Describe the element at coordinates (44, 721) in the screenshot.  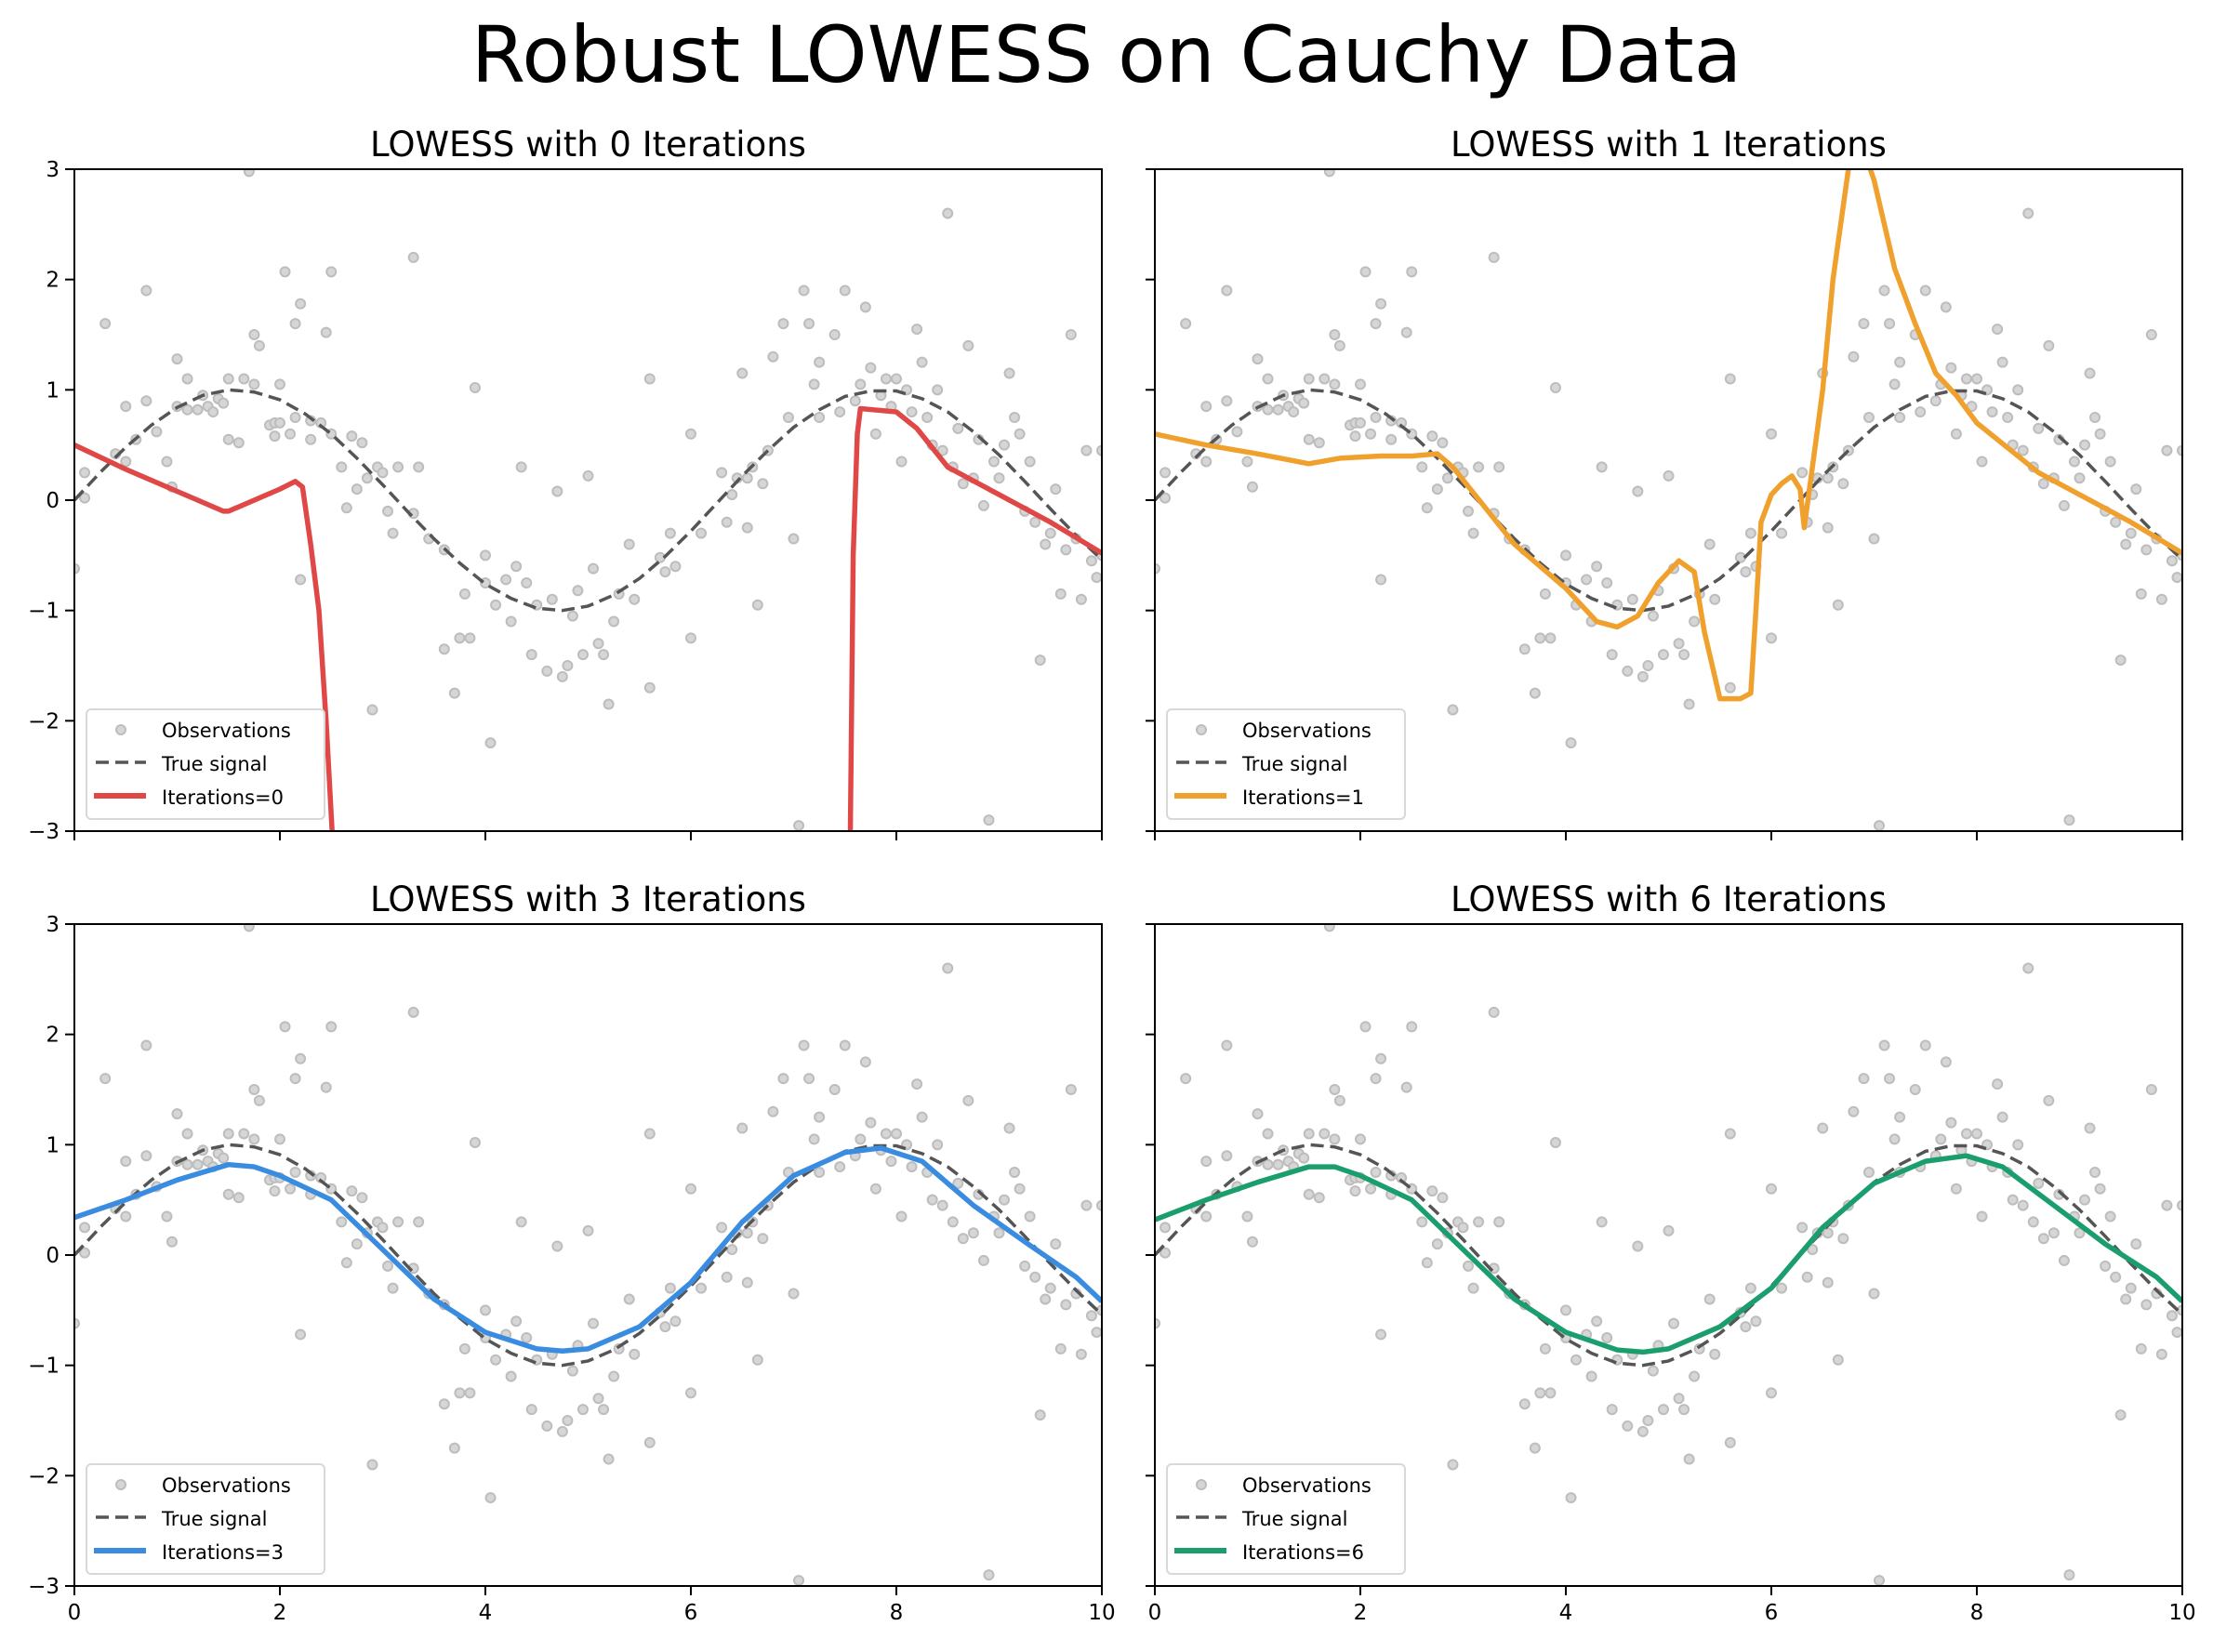
I see `y-tick-label: −2` at that location.